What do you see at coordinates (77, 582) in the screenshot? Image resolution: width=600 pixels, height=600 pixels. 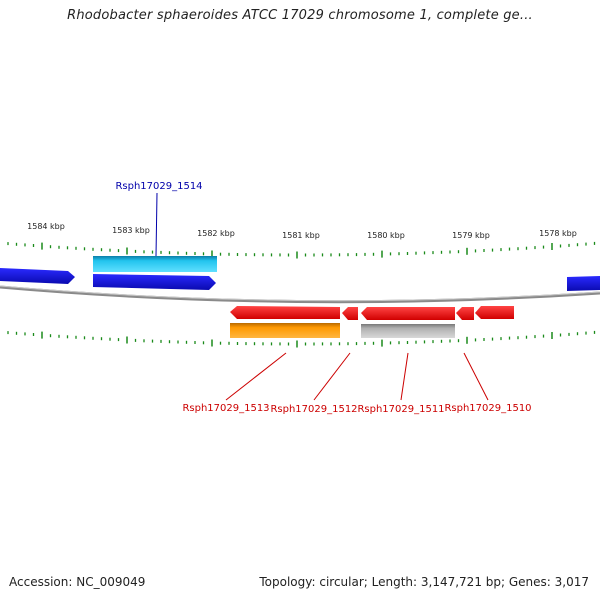 I see `accession-text: Accession: NC_009049` at bounding box center [77, 582].